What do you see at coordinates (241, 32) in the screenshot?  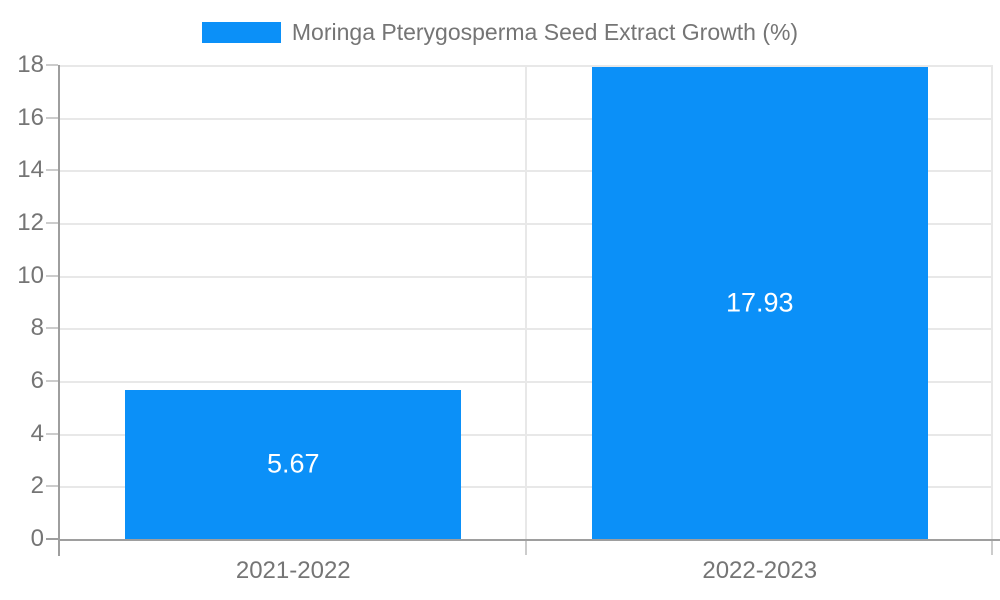 I see `legend-swatch-icon` at bounding box center [241, 32].